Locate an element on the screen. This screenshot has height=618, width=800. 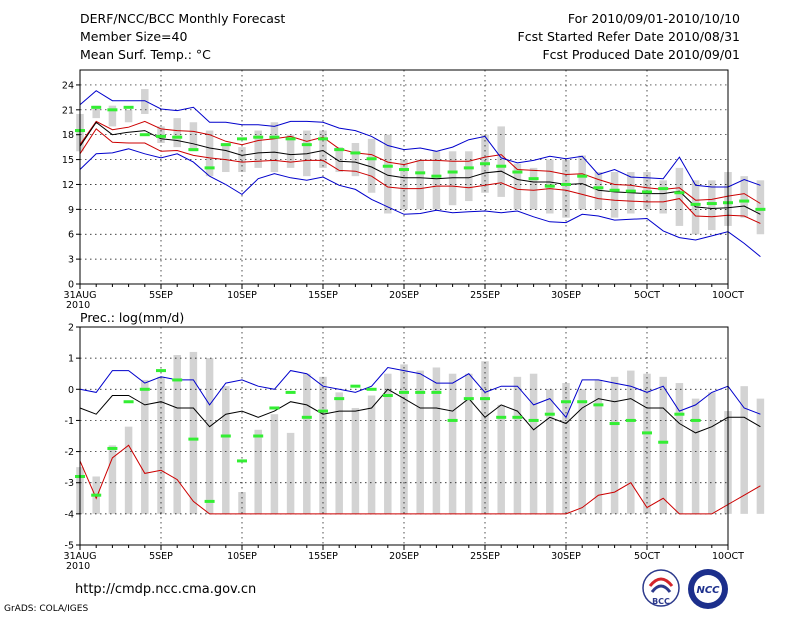
prec-xlabel-2: 10SEP is located at coordinates (242, 556).